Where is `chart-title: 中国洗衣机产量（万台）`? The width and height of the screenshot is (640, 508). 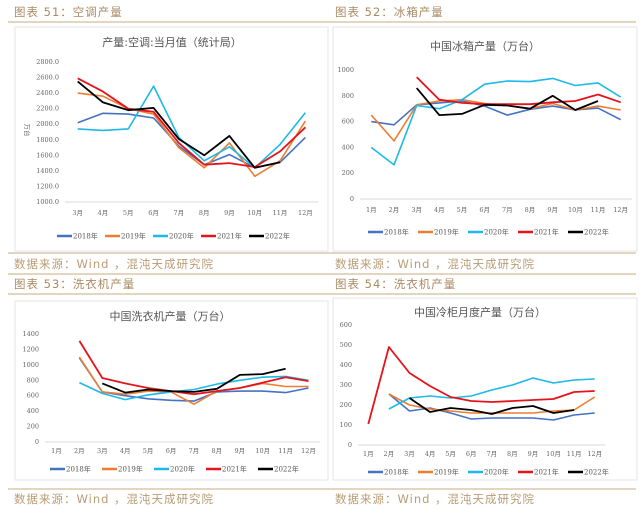 chart-title: 中国洗衣机产量（万台） is located at coordinates (170, 316).